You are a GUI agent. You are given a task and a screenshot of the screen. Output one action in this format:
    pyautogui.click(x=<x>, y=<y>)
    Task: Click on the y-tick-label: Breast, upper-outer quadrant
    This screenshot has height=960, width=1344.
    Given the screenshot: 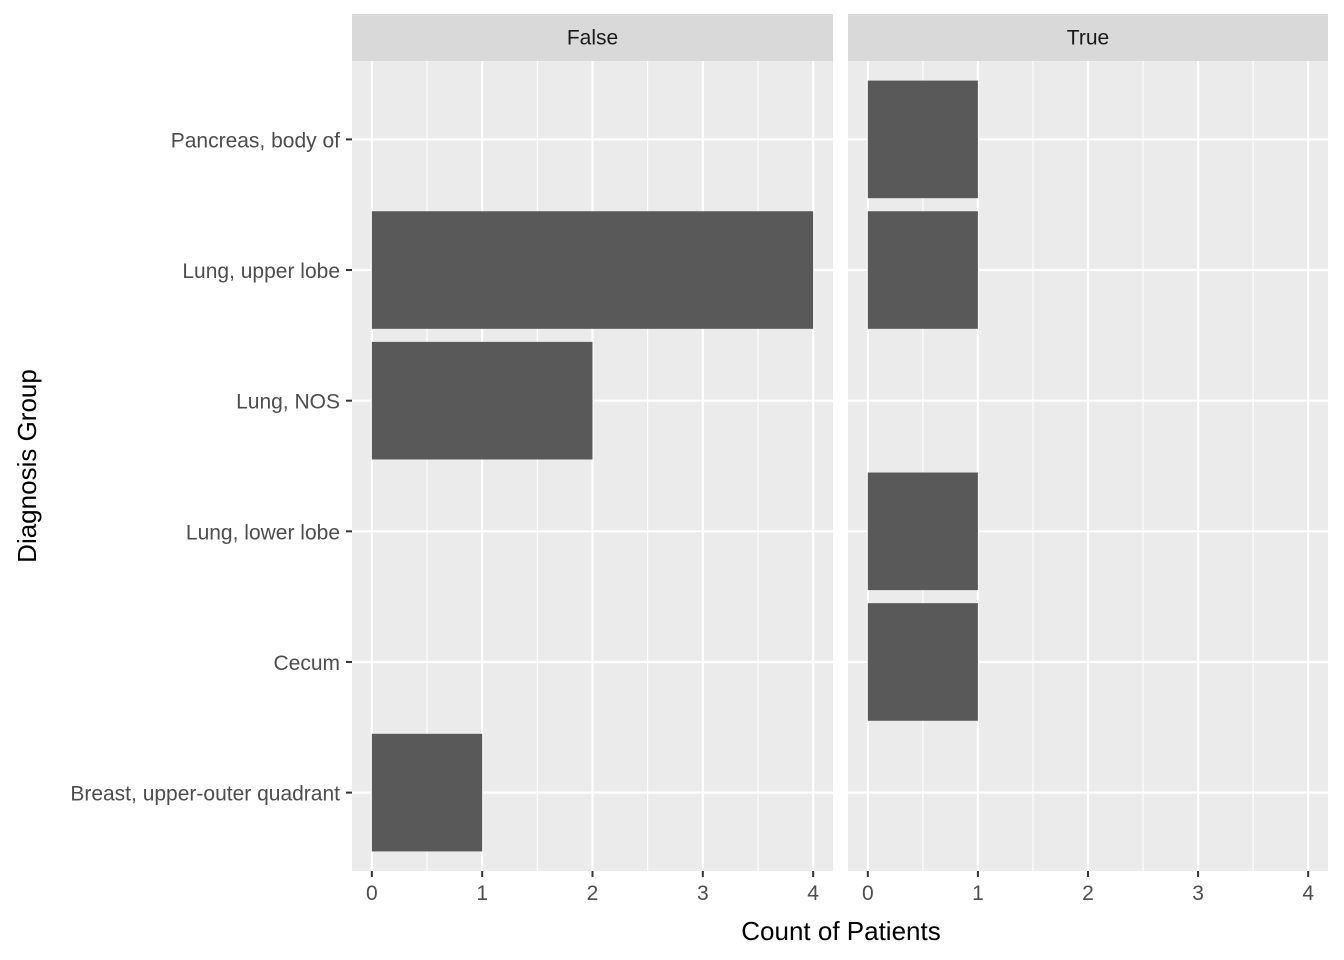 What is the action you would take?
    pyautogui.click(x=205, y=794)
    